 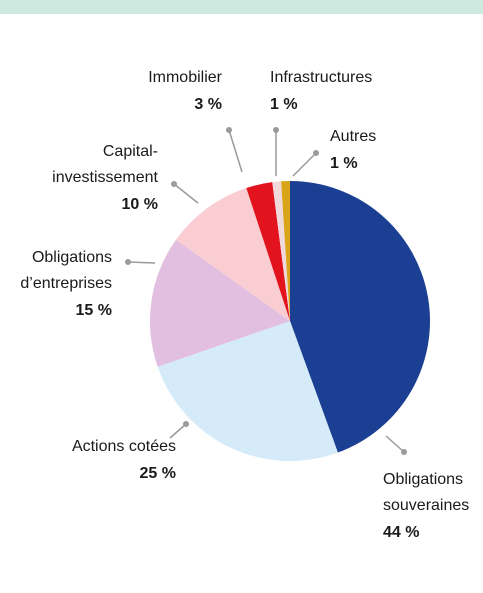 What do you see at coordinates (105, 164) in the screenshot?
I see `slice-label: Capital-investissement` at bounding box center [105, 164].